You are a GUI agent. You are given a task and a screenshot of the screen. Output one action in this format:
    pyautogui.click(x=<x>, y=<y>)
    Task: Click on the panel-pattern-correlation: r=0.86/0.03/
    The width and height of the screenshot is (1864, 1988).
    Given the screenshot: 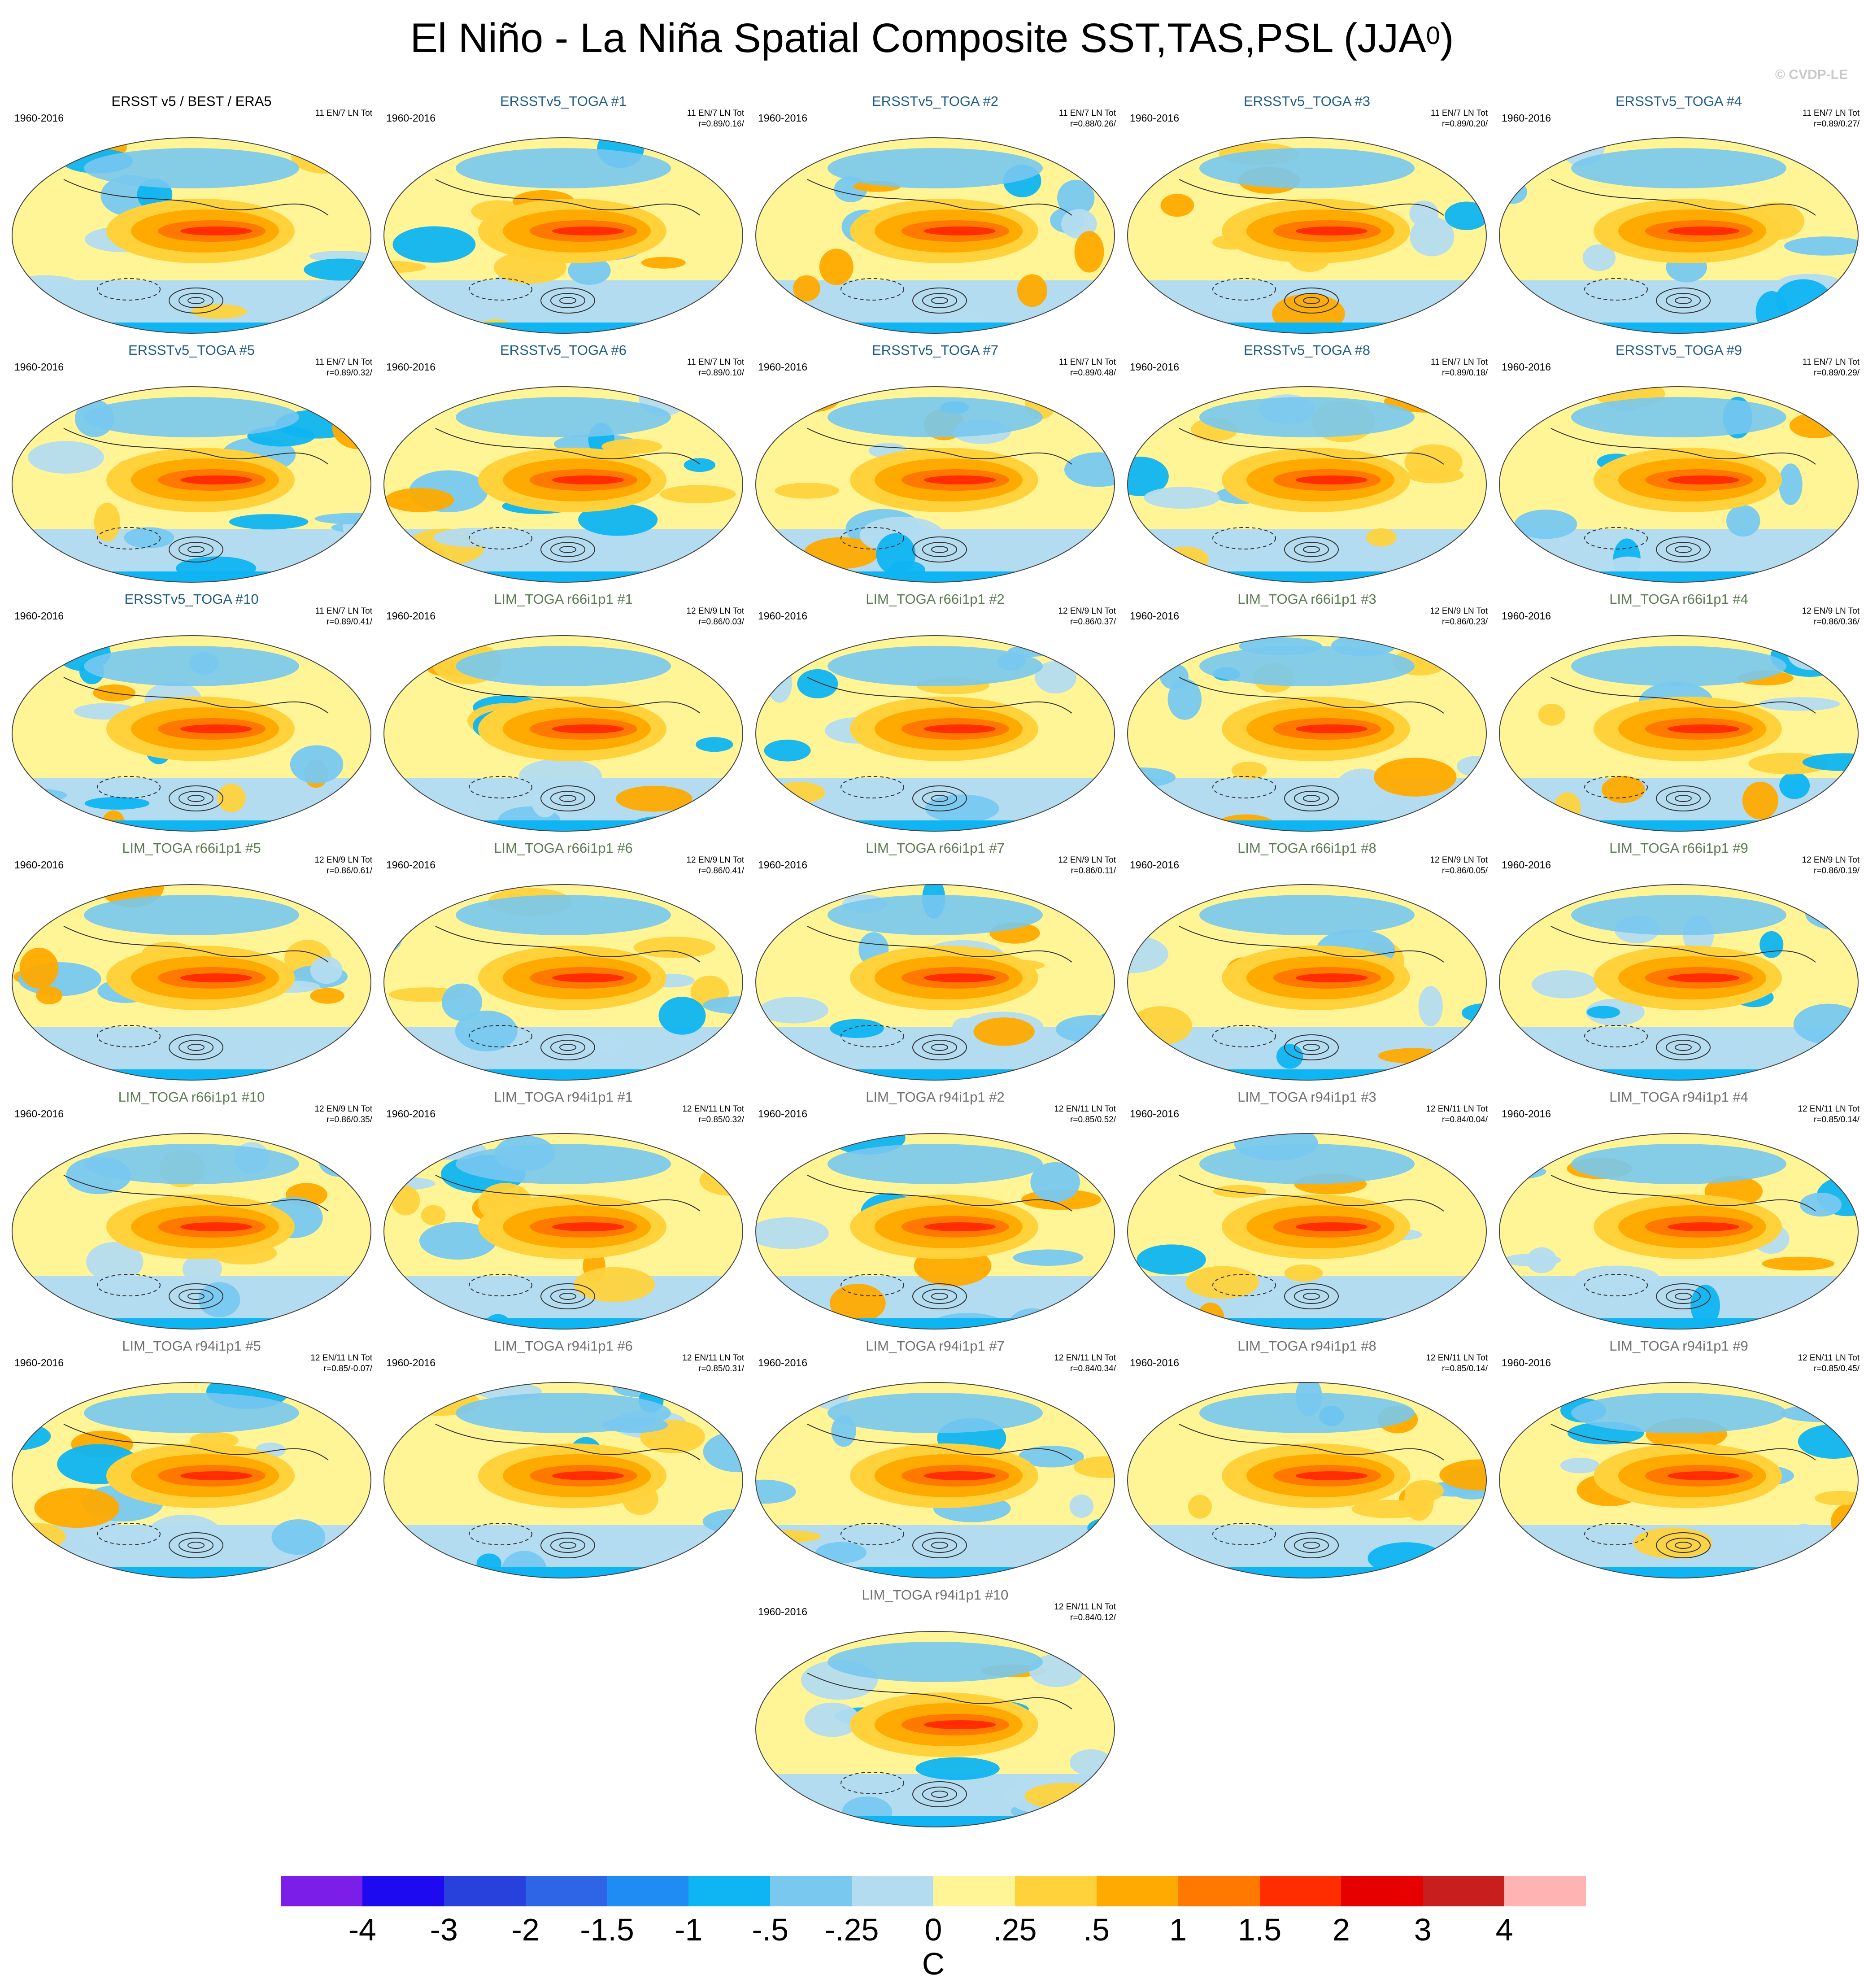 What is the action you would take?
    pyautogui.click(x=721, y=622)
    